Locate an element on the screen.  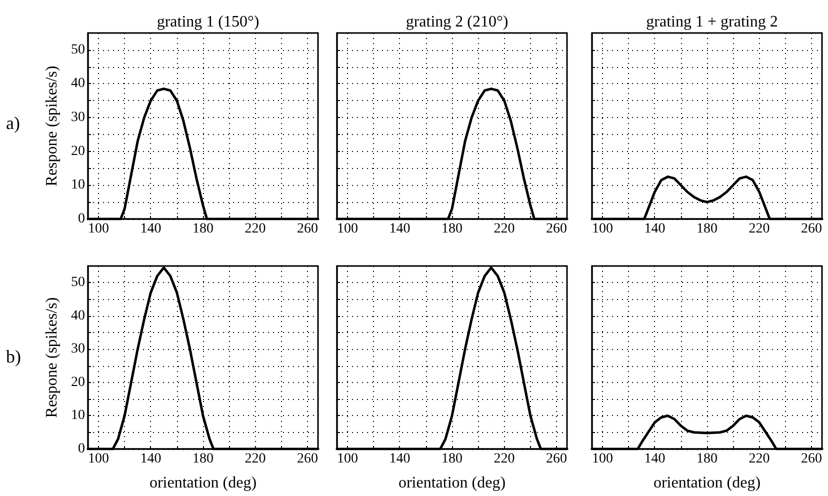
text: b) is located at coordinates (13, 356).